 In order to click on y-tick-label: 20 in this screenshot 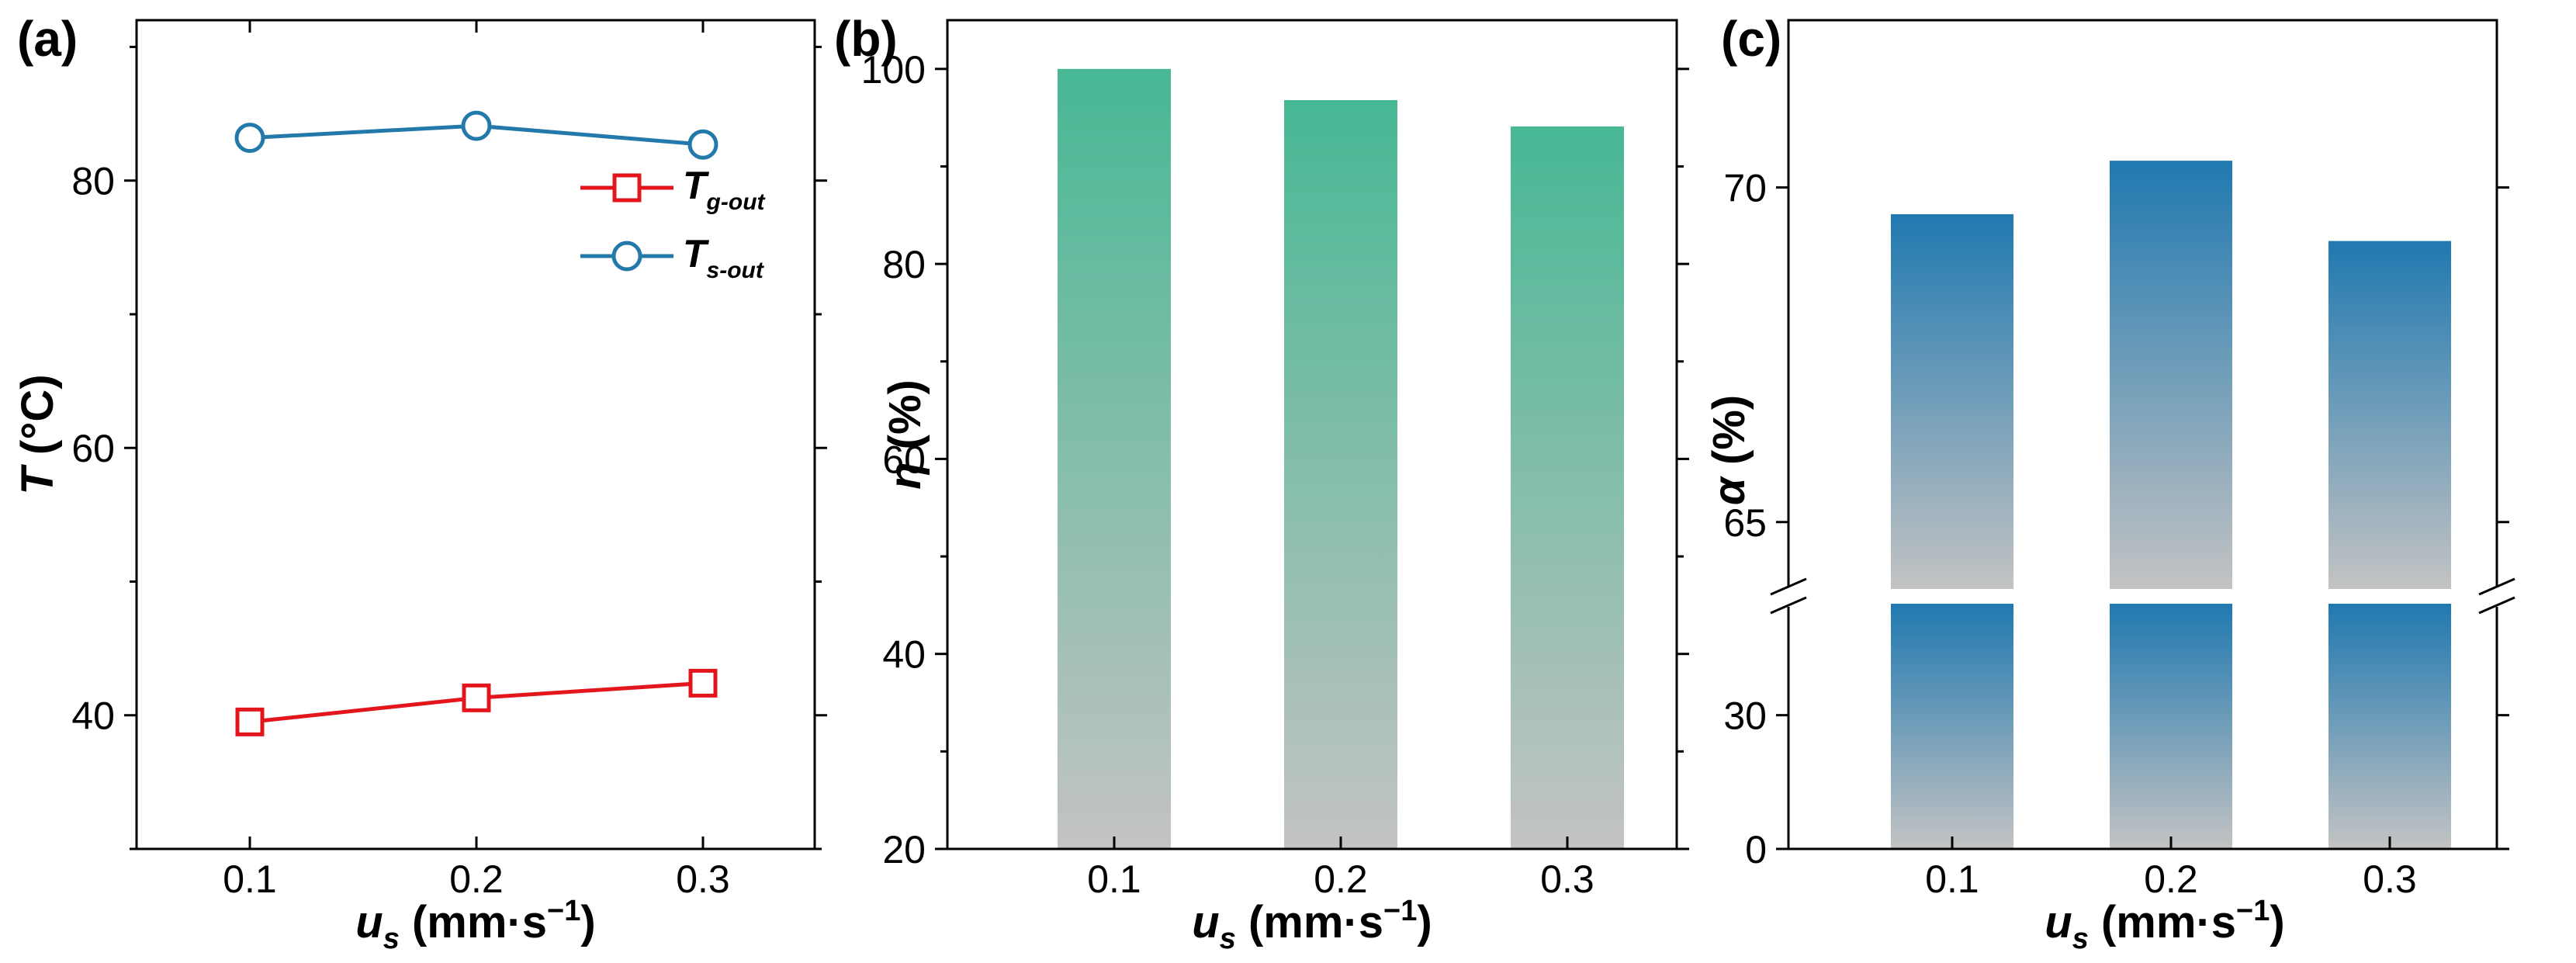, I will do `click(904, 849)`.